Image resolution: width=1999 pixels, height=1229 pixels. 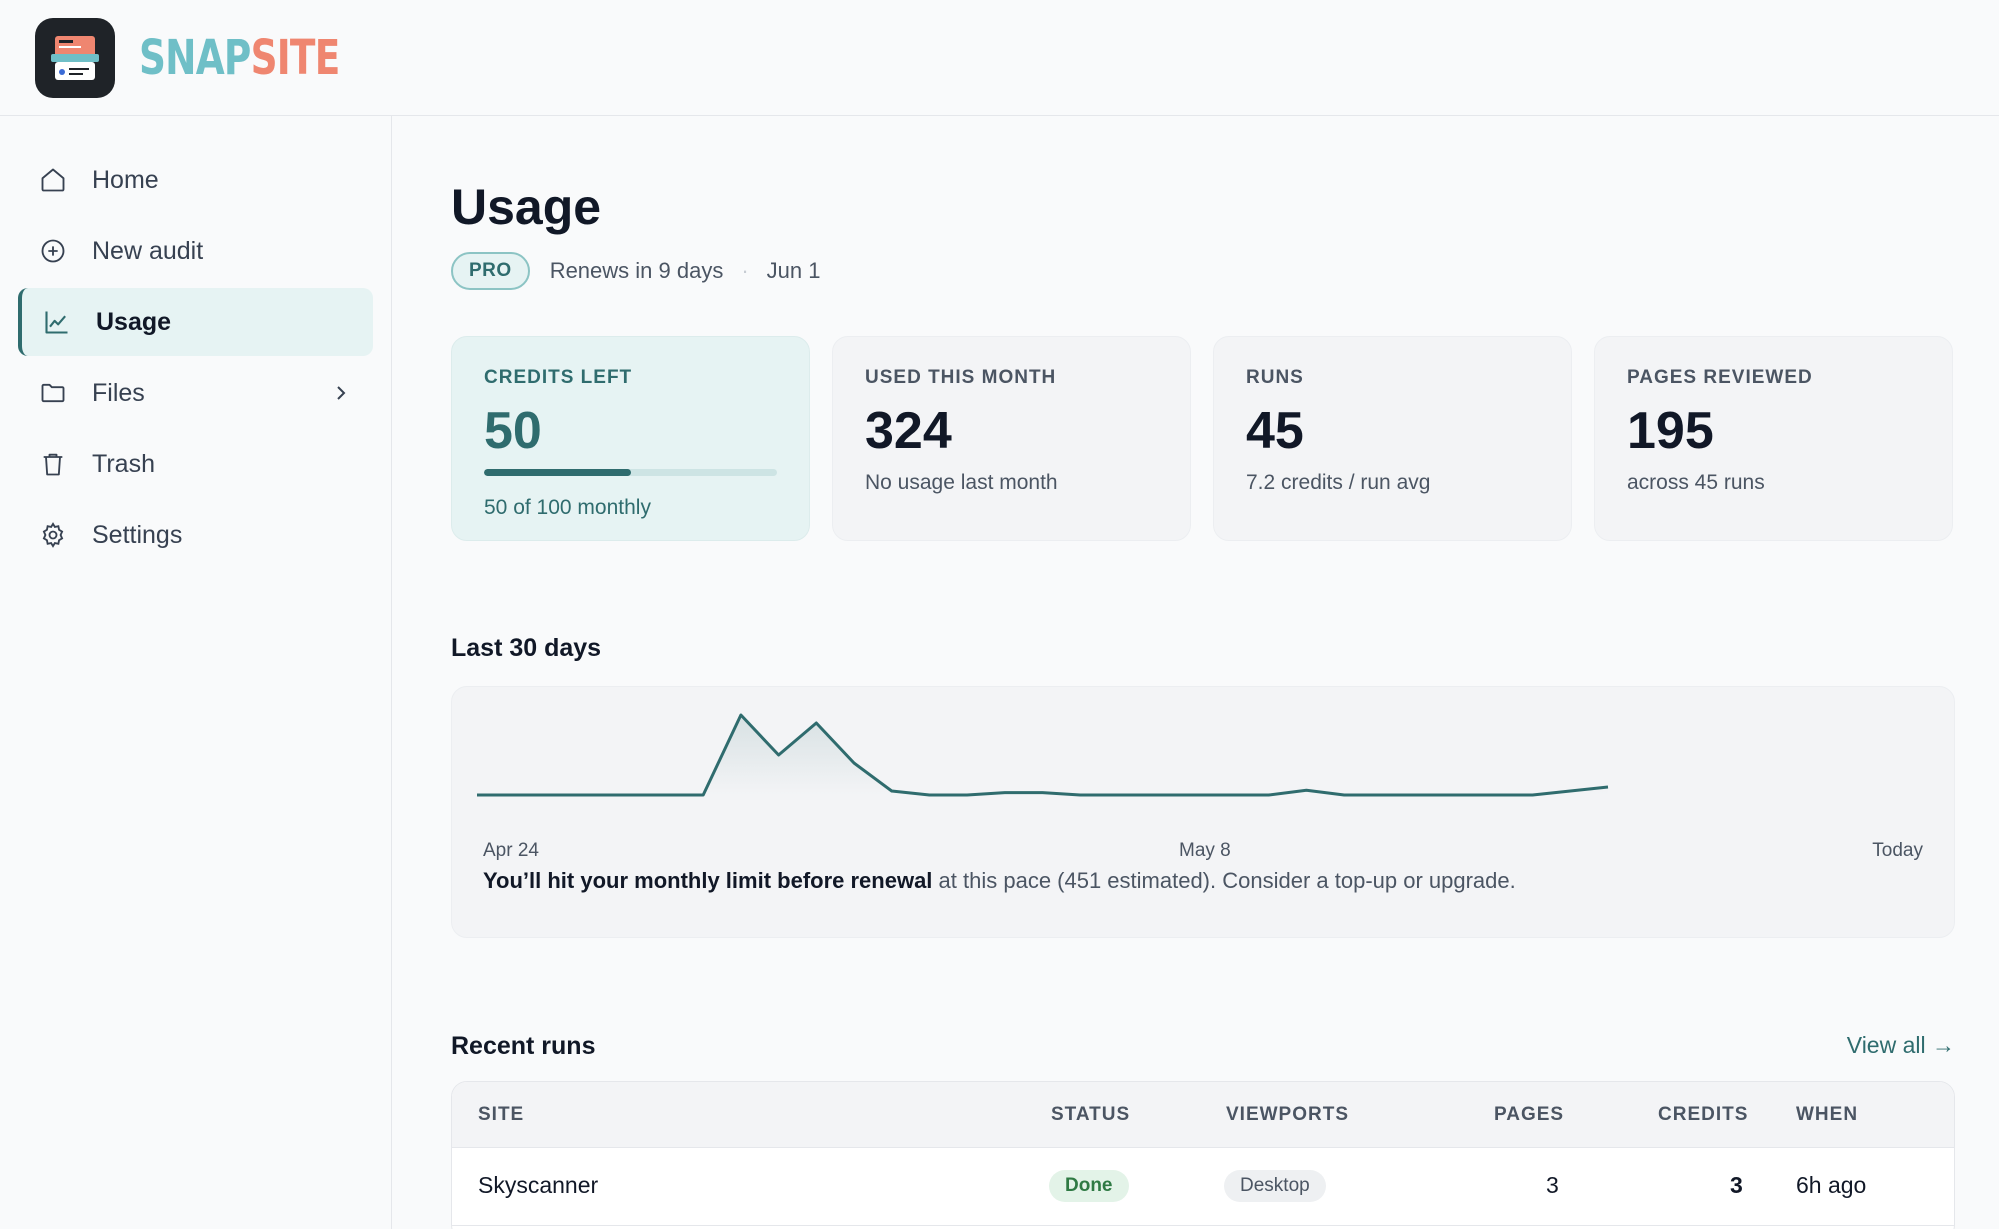 I want to click on stat-sub: across 45 runs, so click(x=1696, y=482).